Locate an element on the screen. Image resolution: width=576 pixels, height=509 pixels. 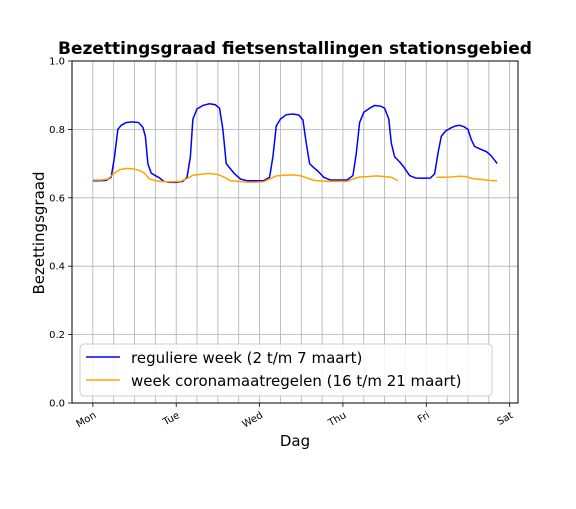
y-axis-label: Bezettingsgraad is located at coordinates (39, 233).